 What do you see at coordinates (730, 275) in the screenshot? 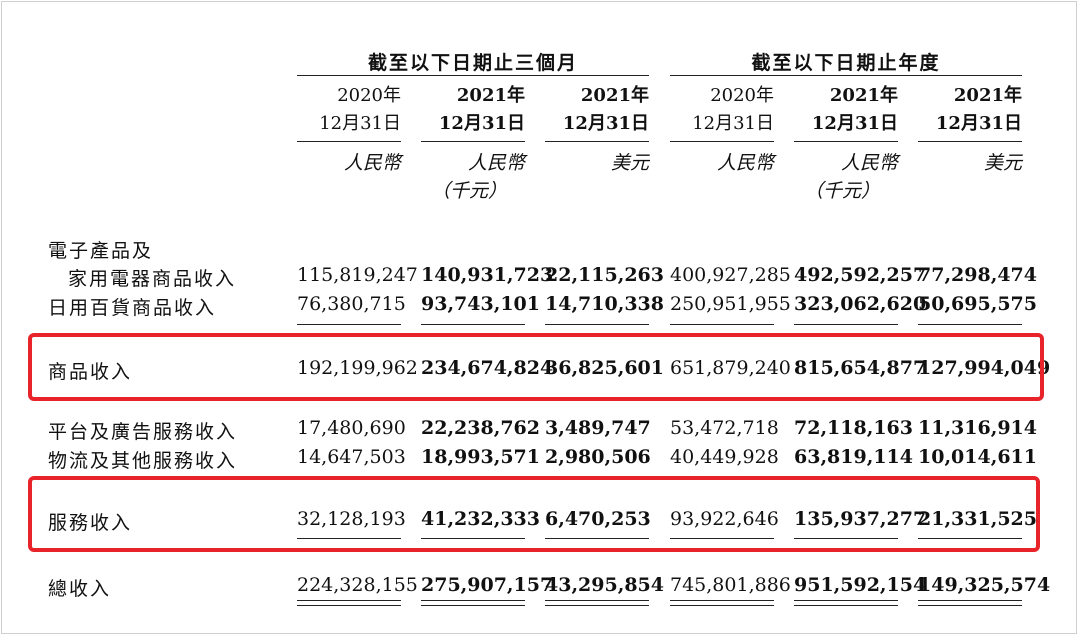
I see `cell-electronics-3: 400,927,285` at bounding box center [730, 275].